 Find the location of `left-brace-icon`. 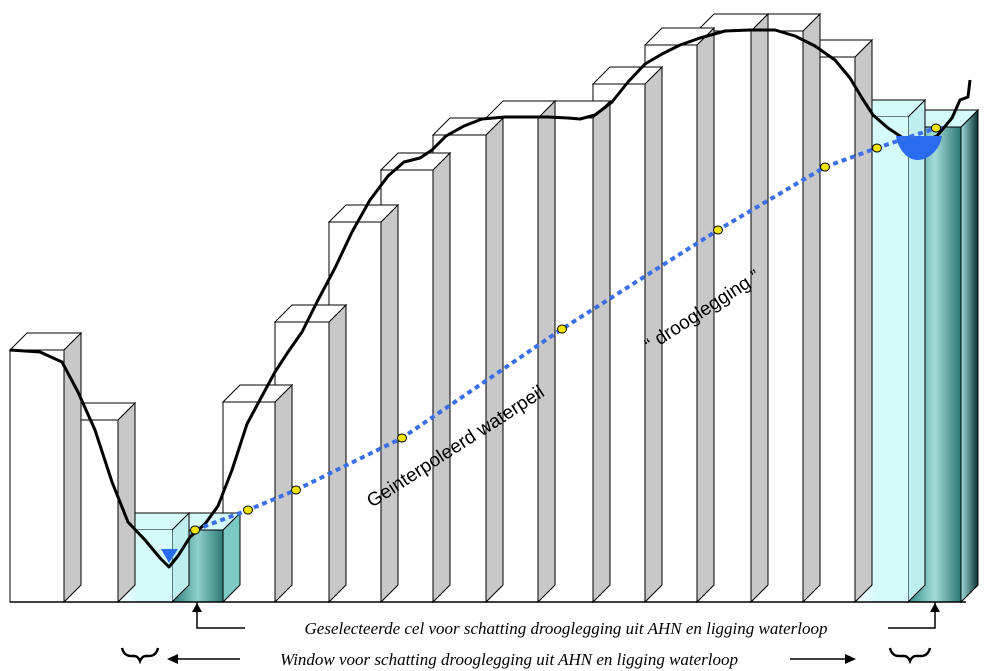

left-brace-icon is located at coordinates (140, 656).